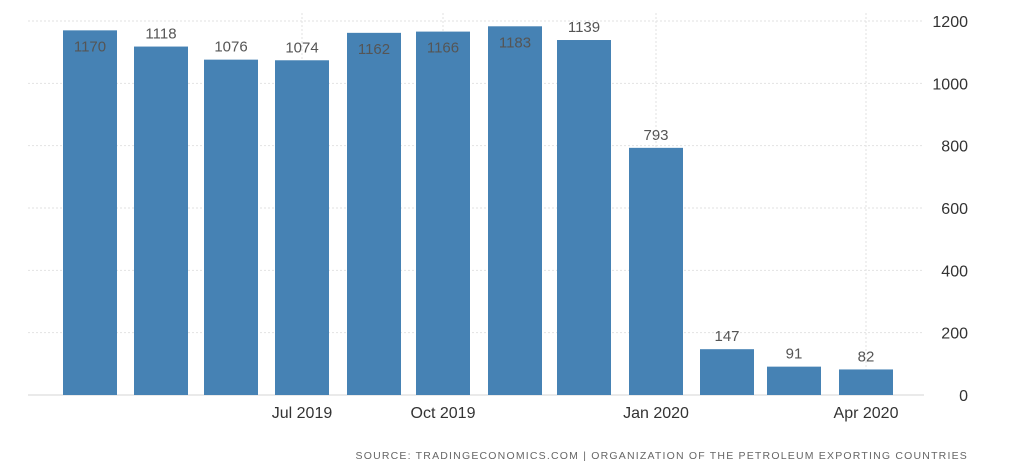 The image size is (1024, 472). I want to click on data-label: 1074, so click(301, 47).